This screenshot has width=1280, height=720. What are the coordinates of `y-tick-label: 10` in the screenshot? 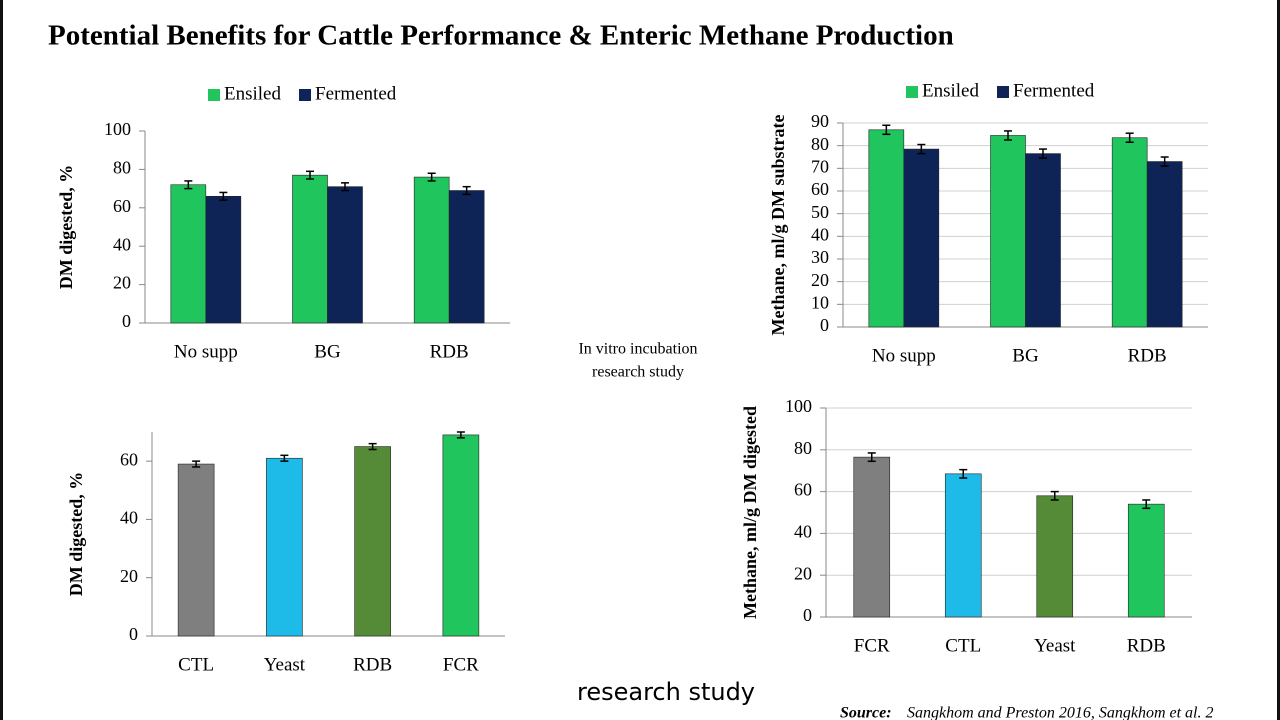 It's located at (820, 302).